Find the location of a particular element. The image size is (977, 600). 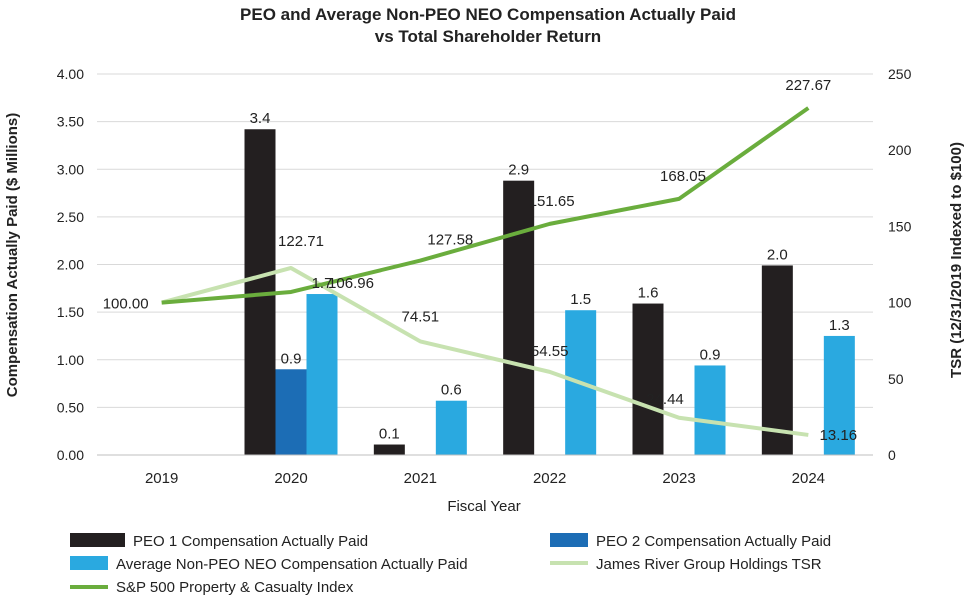

x-tick-label: 2022 is located at coordinates (549, 478).